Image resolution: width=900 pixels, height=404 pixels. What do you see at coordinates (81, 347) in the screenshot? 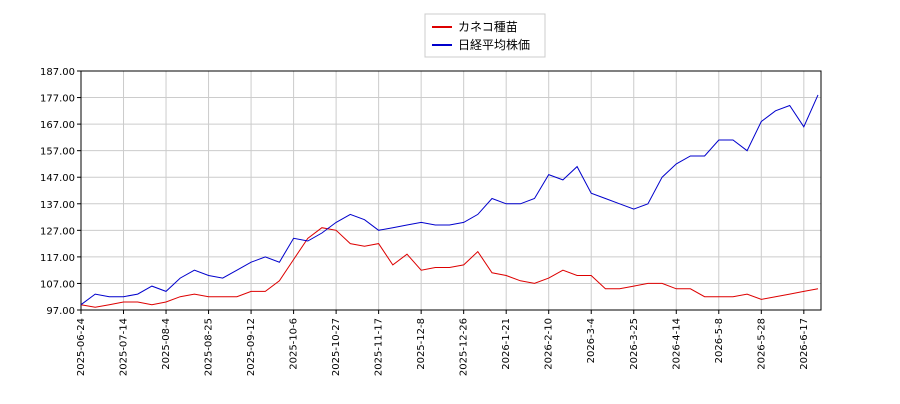
I see `x-tick-label: 2025-06-24` at bounding box center [81, 347].